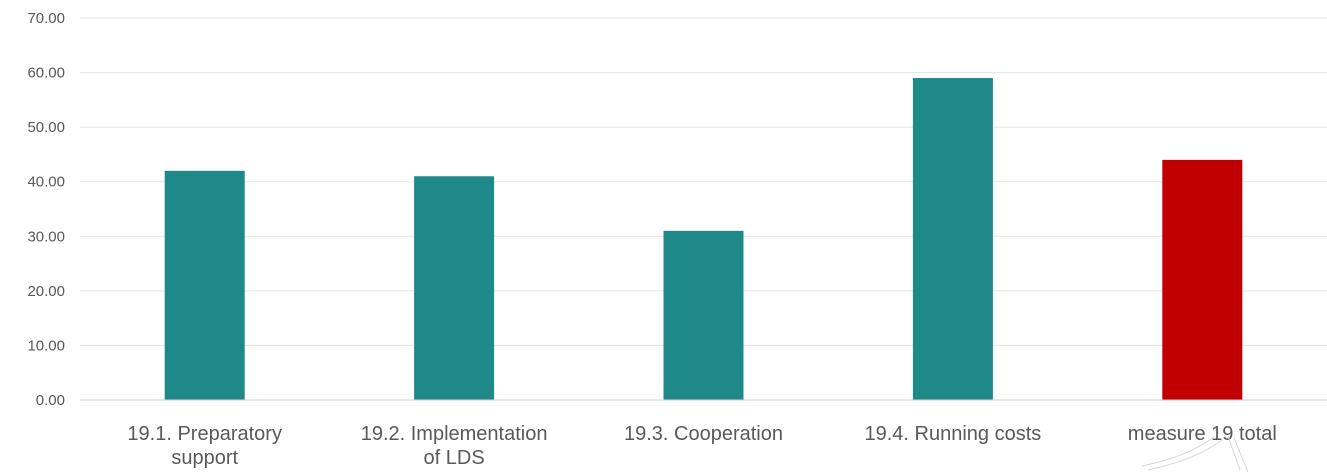 The image size is (1327, 474). Describe the element at coordinates (46, 182) in the screenshot. I see `y-tick-label: 40.00` at that location.